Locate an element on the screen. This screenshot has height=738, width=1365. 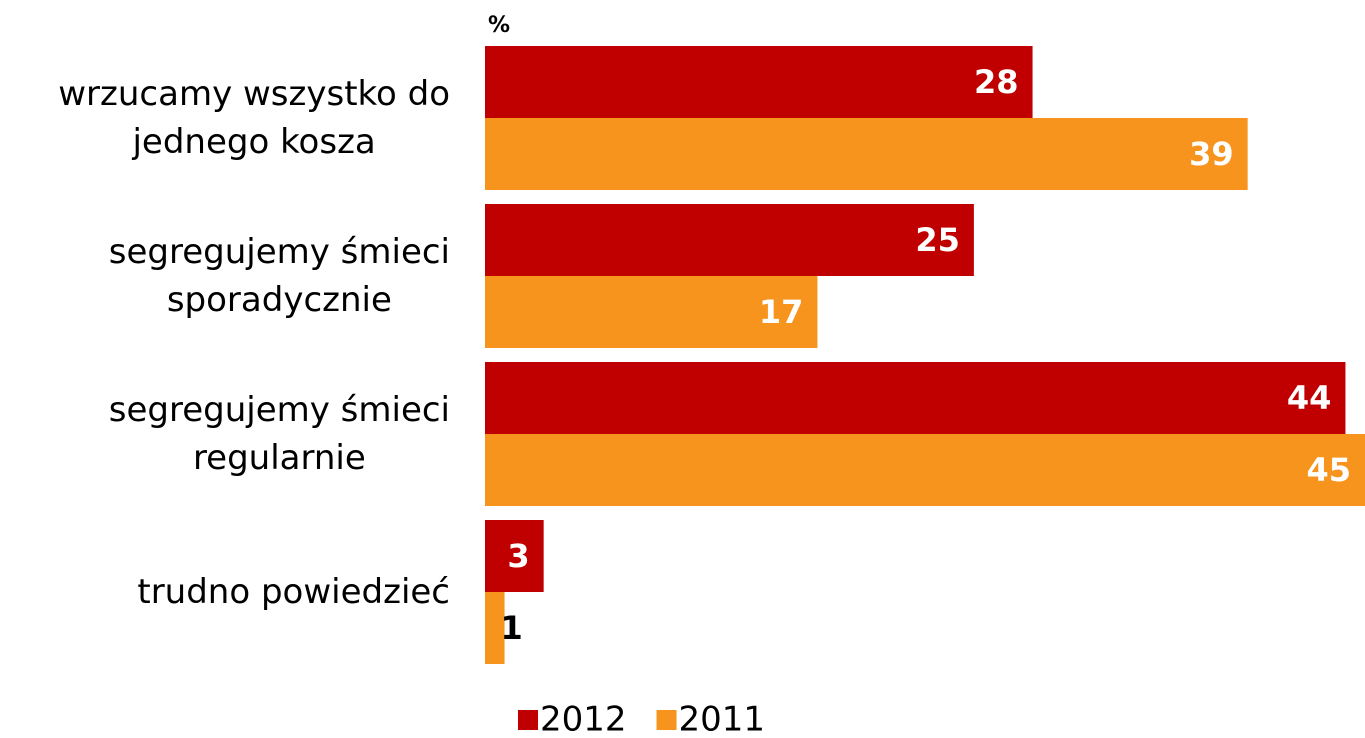
category-text: segregujemy śmieci regularnie is located at coordinates (279, 434).